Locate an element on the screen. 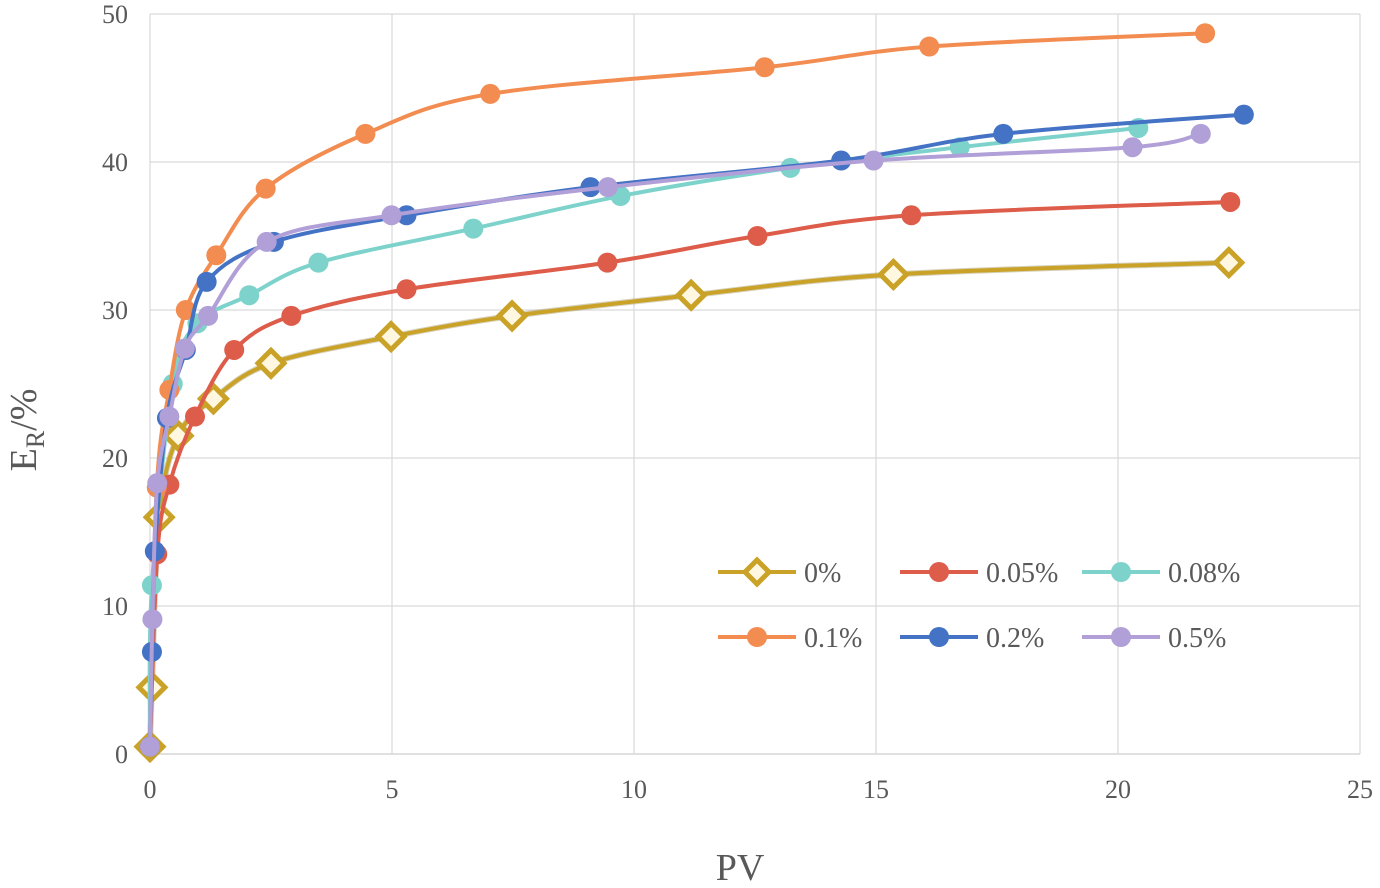  legend-item: 0.5% is located at coordinates (1154, 638).